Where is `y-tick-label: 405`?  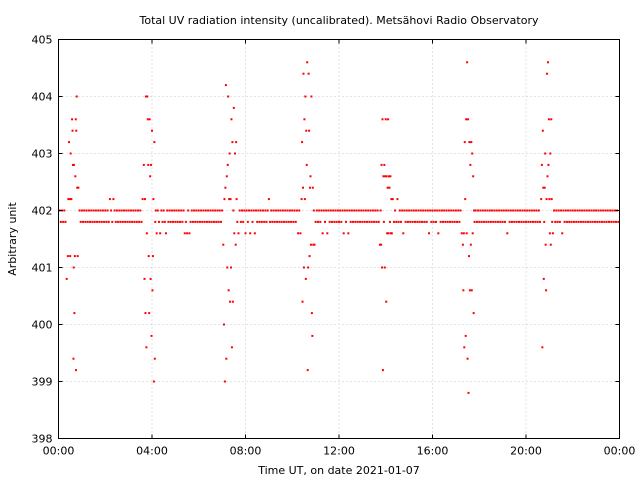 y-tick-label: 405 is located at coordinates (42, 40).